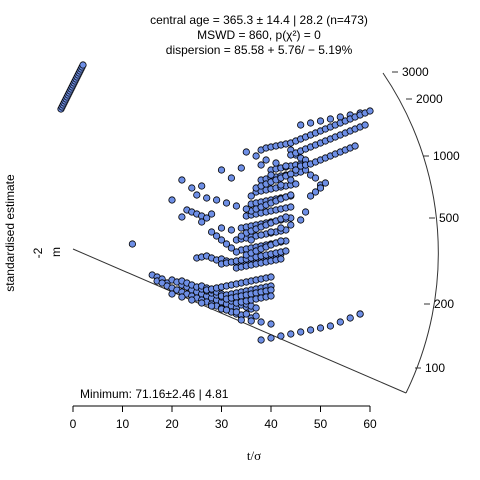 The height and width of the screenshot is (480, 480). Describe the element at coordinates (446, 156) in the screenshot. I see `radial-tick-label: 1000` at that location.